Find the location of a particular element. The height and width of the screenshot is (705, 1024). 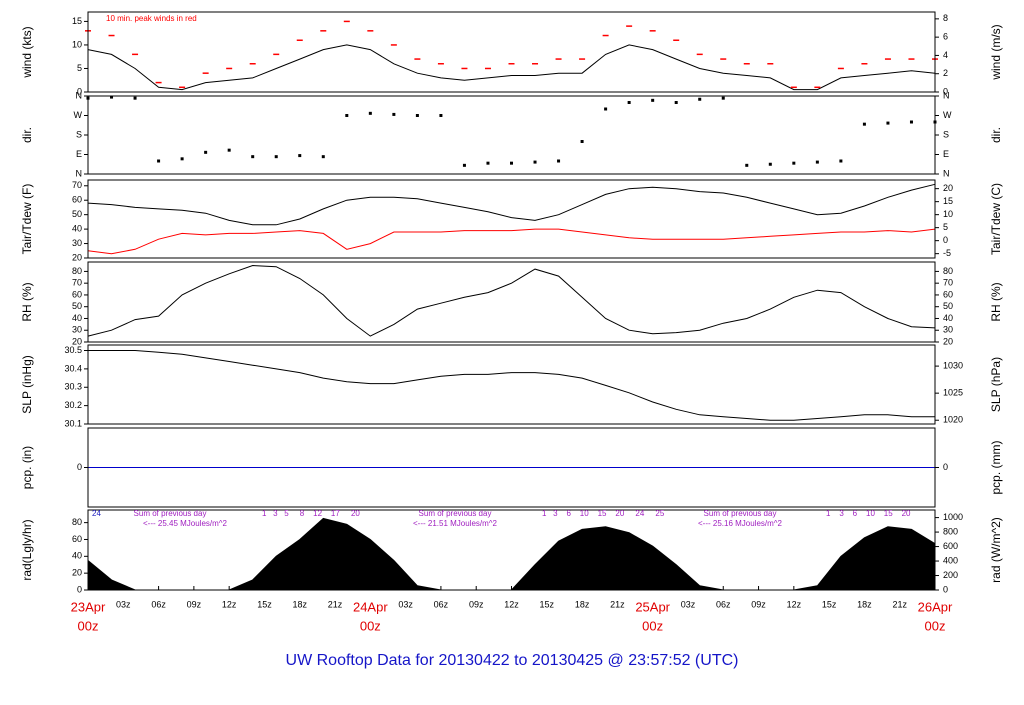

y2-tick-label: 200 is located at coordinates (950, 575).